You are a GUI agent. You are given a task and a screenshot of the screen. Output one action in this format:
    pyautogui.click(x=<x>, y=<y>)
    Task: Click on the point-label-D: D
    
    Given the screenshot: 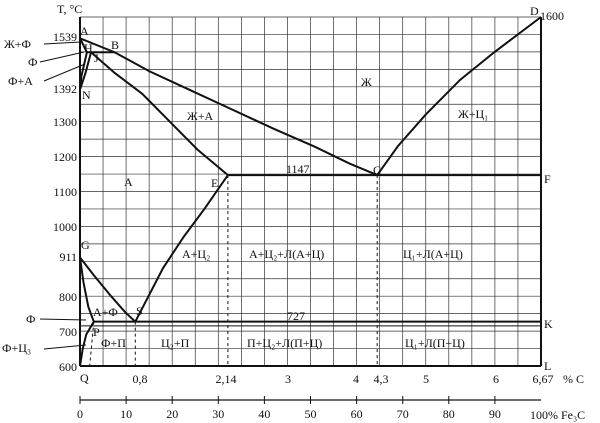 What is the action you would take?
    pyautogui.click(x=534, y=11)
    